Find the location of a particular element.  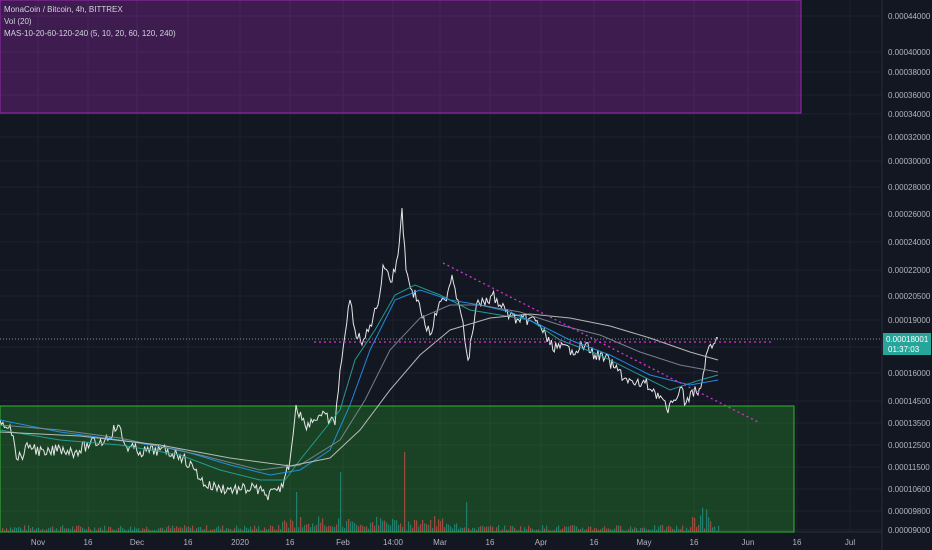

legend-symbol: MonaCoin / Bitcoin, 4h, BITTREX is located at coordinates (63, 9).